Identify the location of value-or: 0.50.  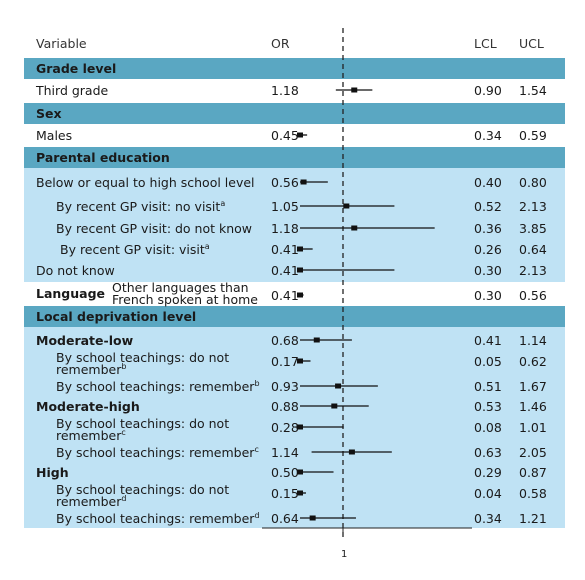
(285, 472).